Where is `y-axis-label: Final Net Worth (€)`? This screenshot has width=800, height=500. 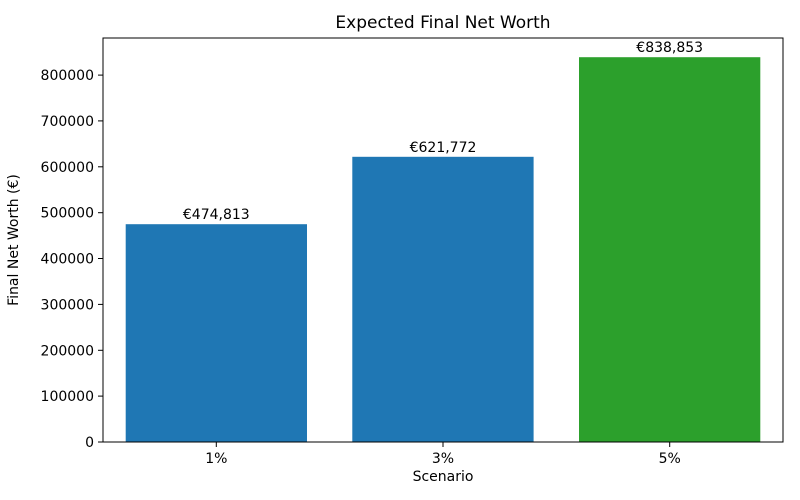 y-axis-label: Final Net Worth (€) is located at coordinates (14, 240).